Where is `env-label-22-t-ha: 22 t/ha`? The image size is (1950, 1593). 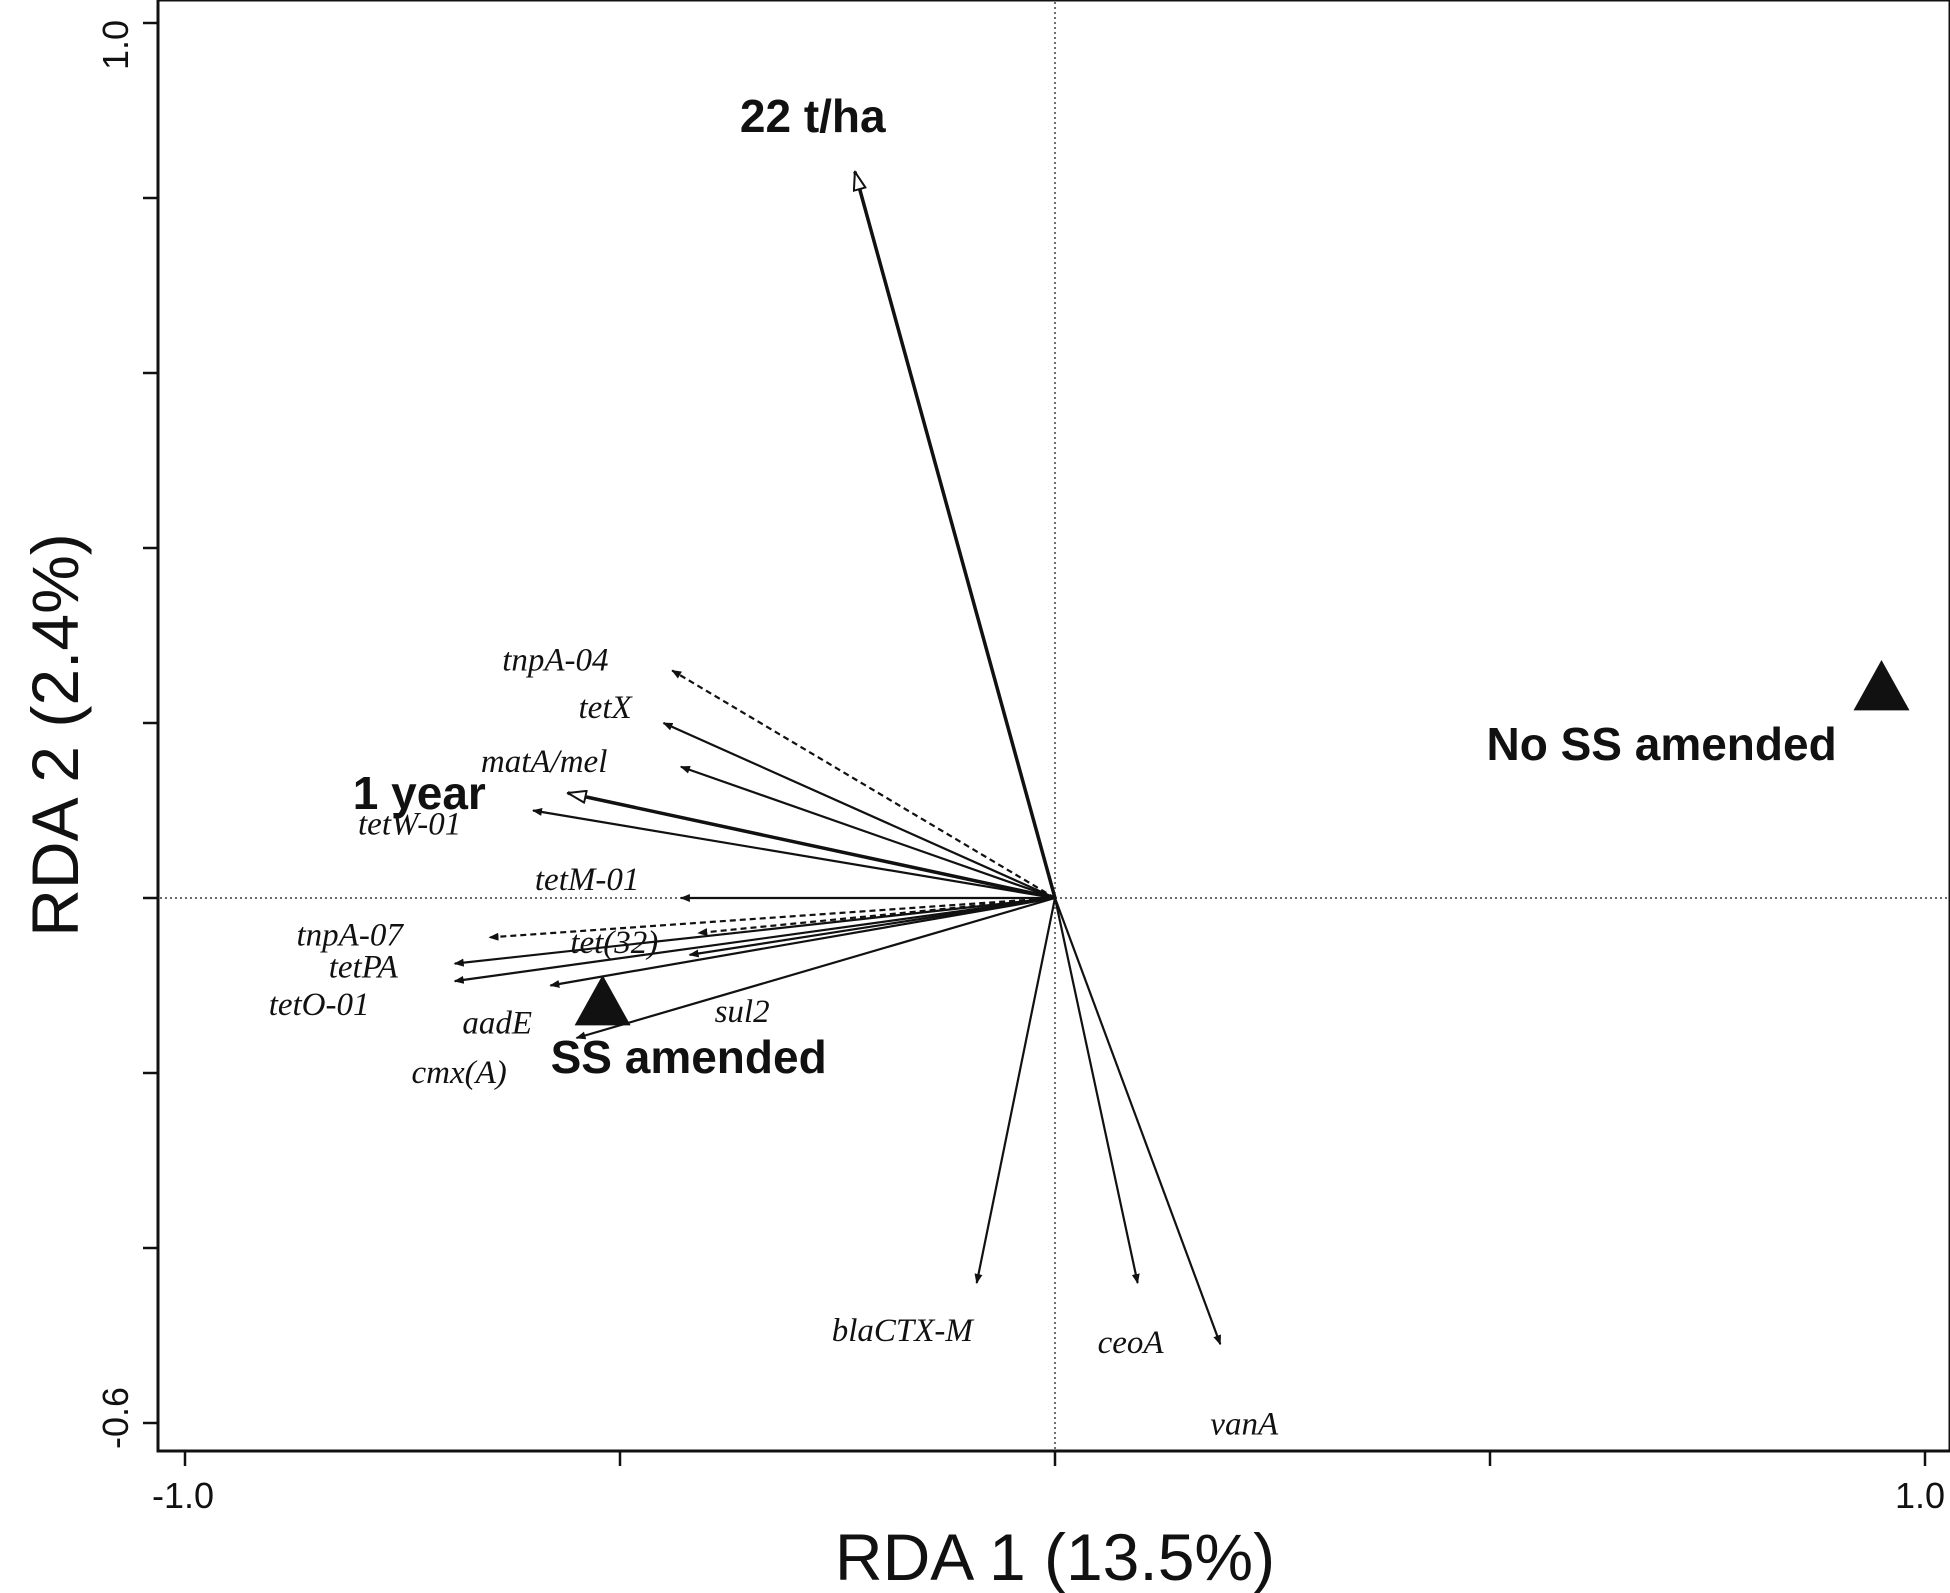 env-label-22-t-ha: 22 t/ha is located at coordinates (813, 116).